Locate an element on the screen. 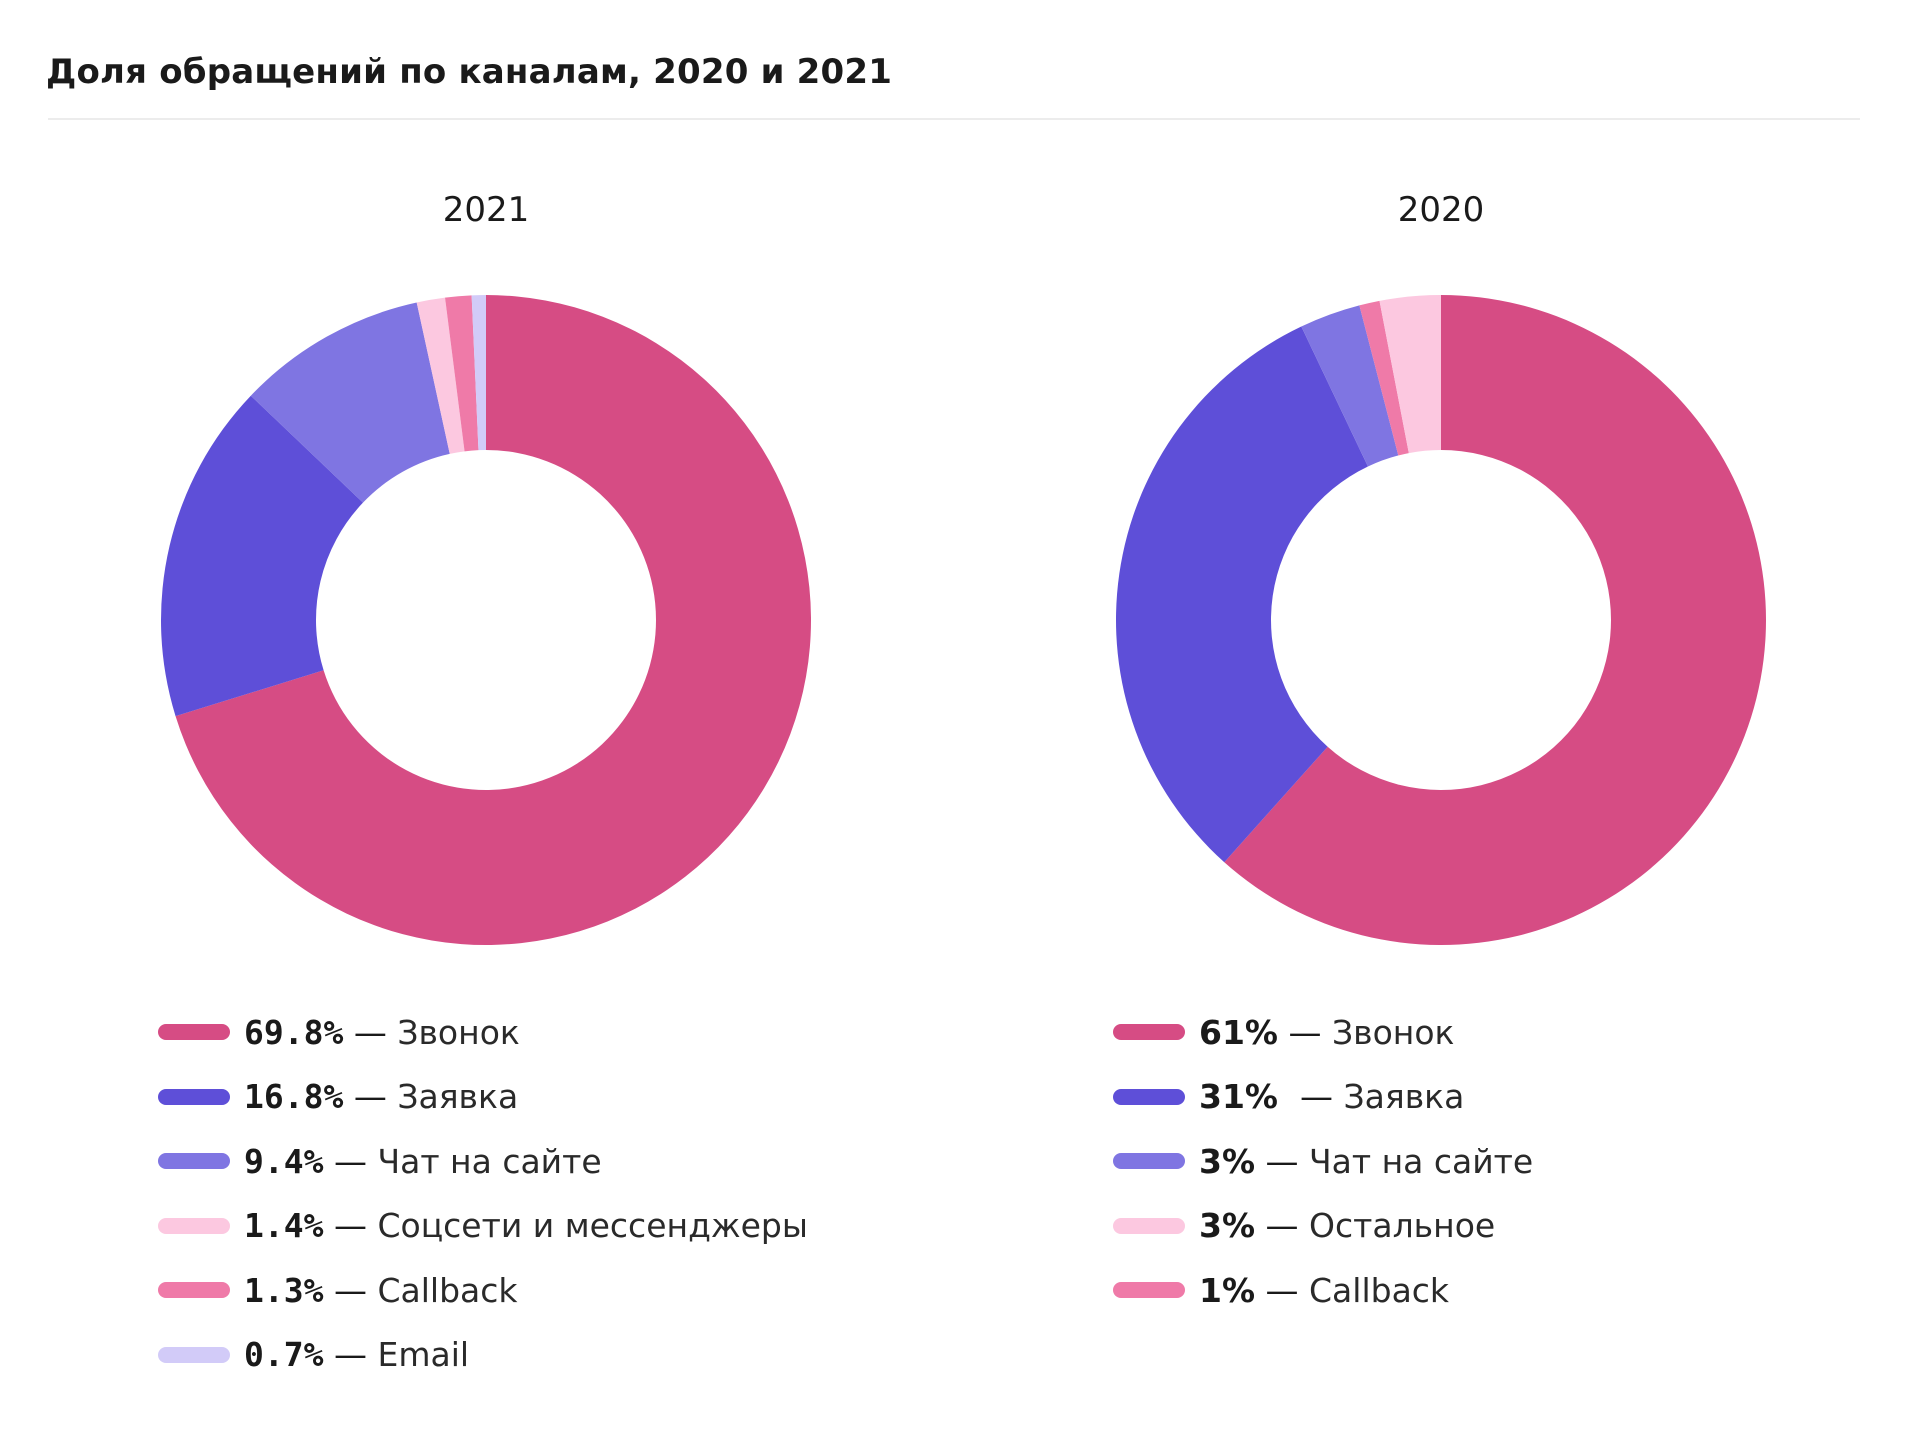  legend-item-email-2021: 0.7% — Email is located at coordinates (483, 1355).